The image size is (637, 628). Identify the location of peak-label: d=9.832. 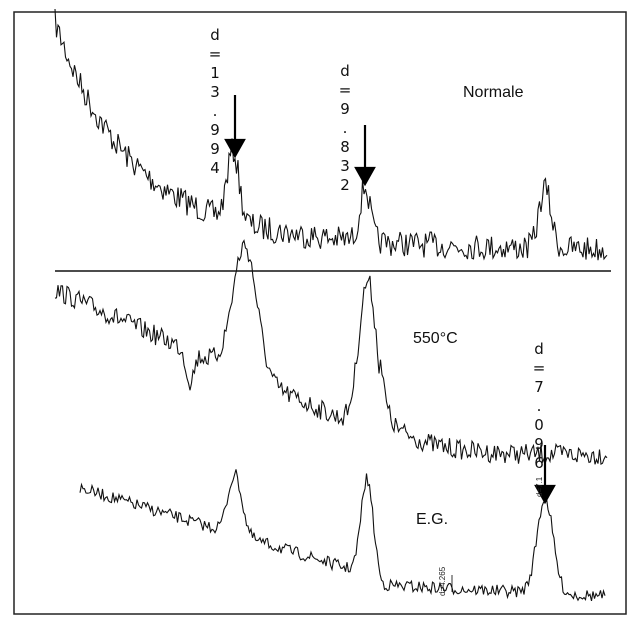
(345, 128).